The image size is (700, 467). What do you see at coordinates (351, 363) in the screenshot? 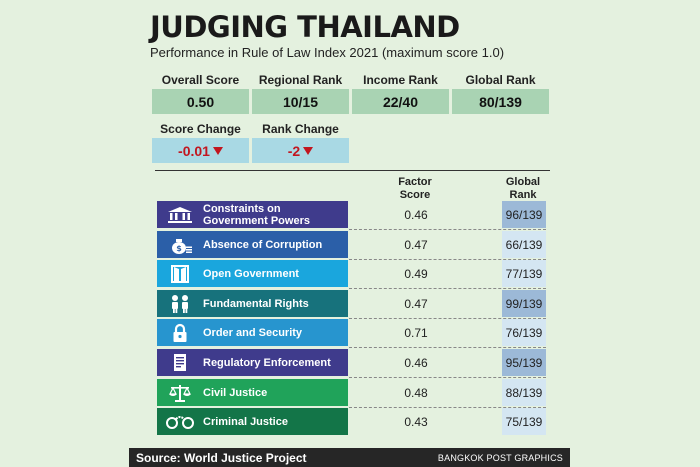
I see `table-row: Regulatory Enforcement 0.46 95/139` at bounding box center [351, 363].